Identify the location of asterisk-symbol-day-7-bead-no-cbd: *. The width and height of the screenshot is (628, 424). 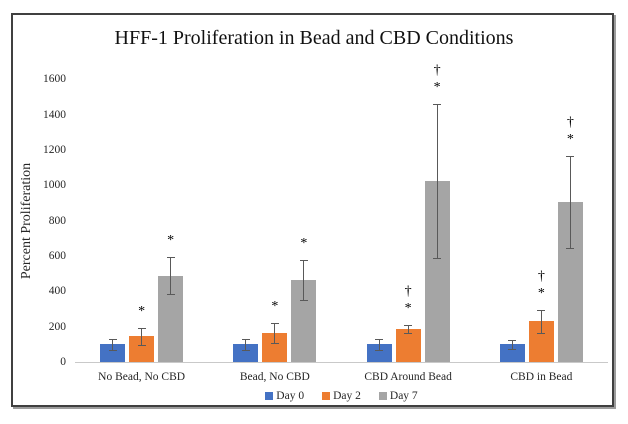
(304, 243).